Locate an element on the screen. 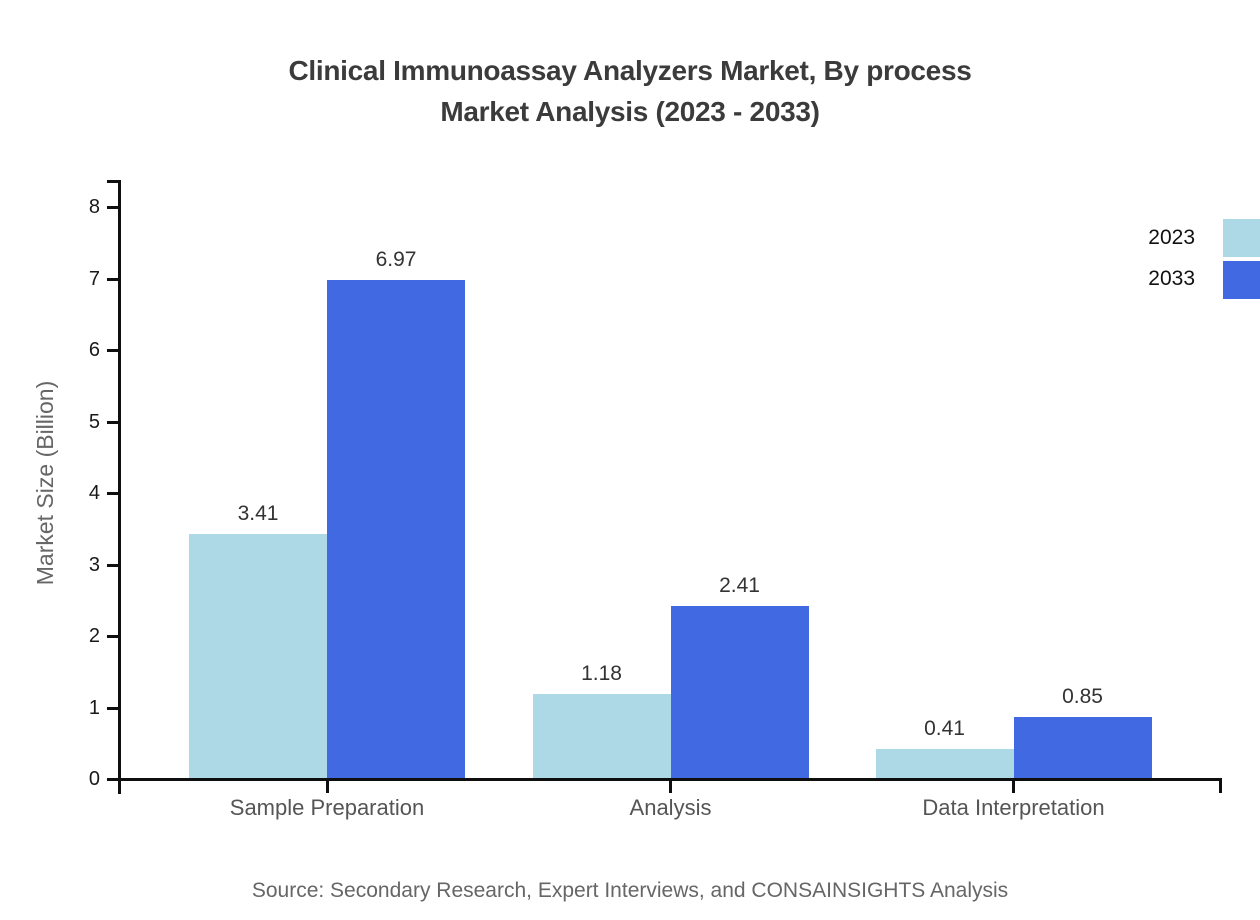 The height and width of the screenshot is (920, 1260). legend-swatch-2033 is located at coordinates (1241, 280).